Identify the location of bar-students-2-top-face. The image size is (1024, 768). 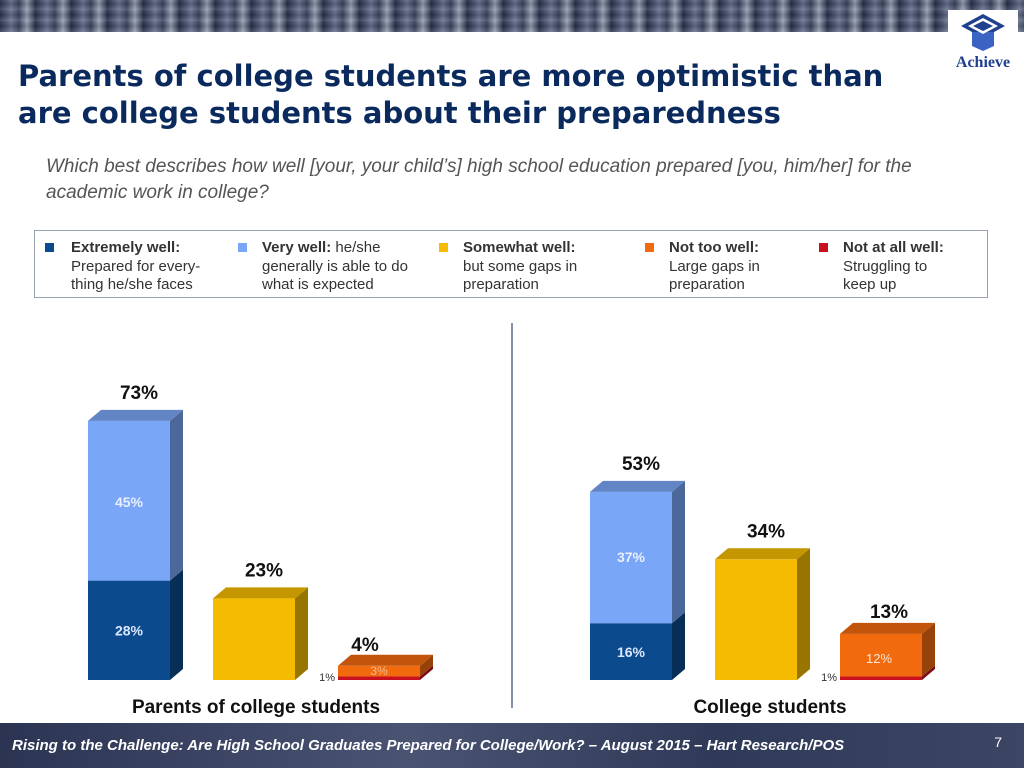
(887, 628).